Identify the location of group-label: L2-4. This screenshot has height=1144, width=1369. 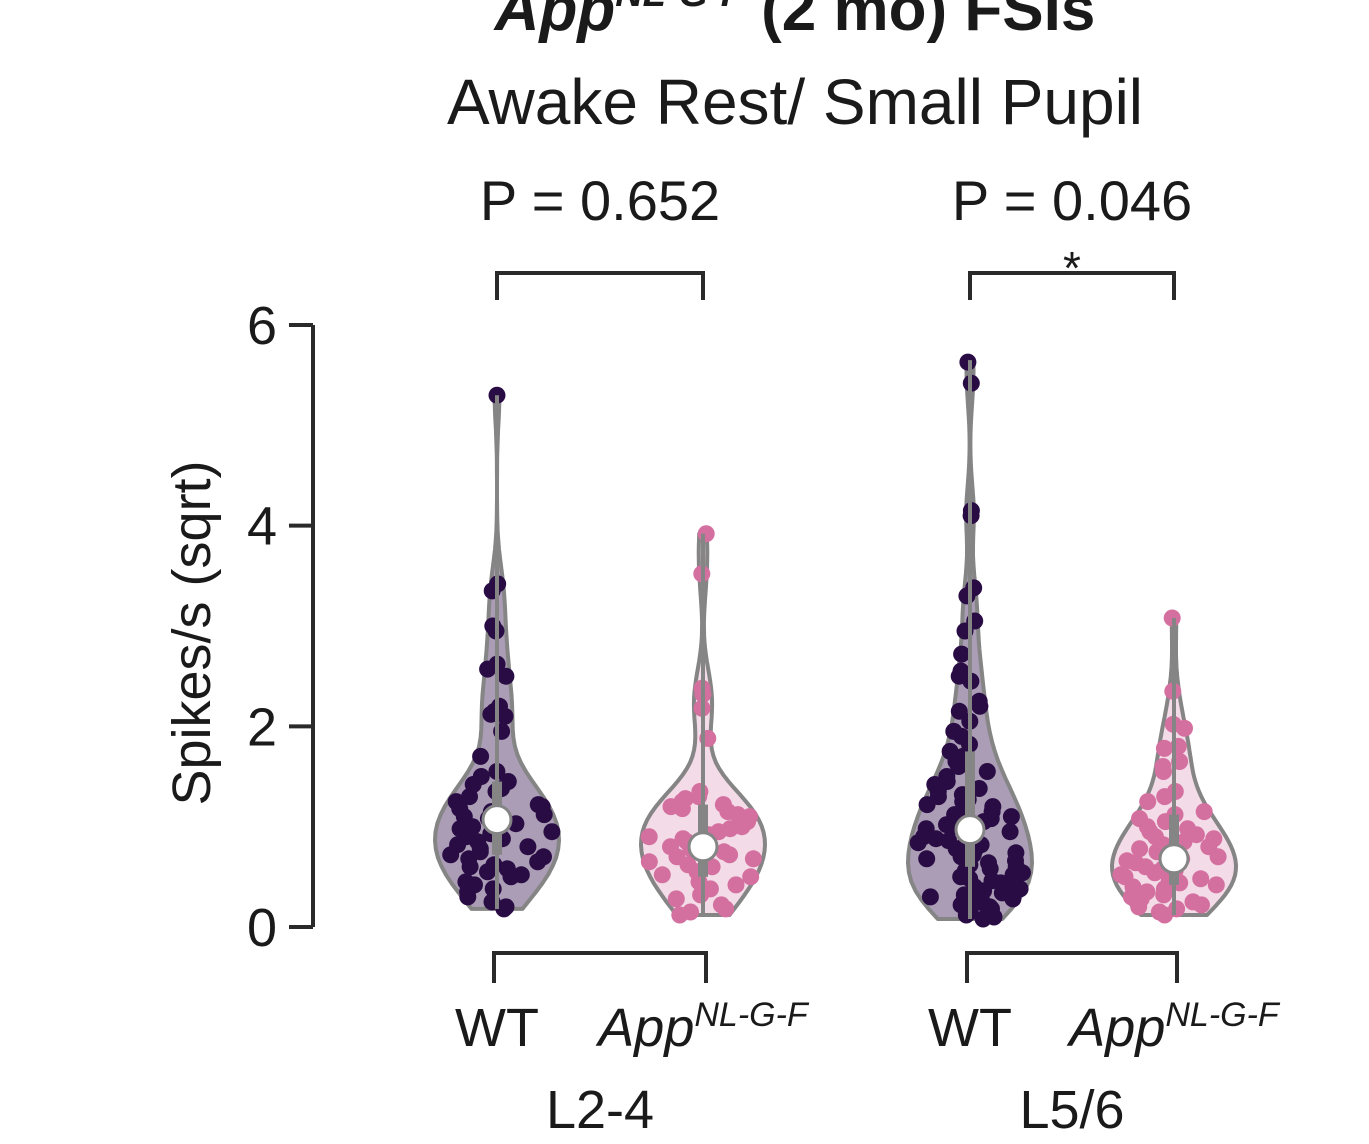
(600, 1110).